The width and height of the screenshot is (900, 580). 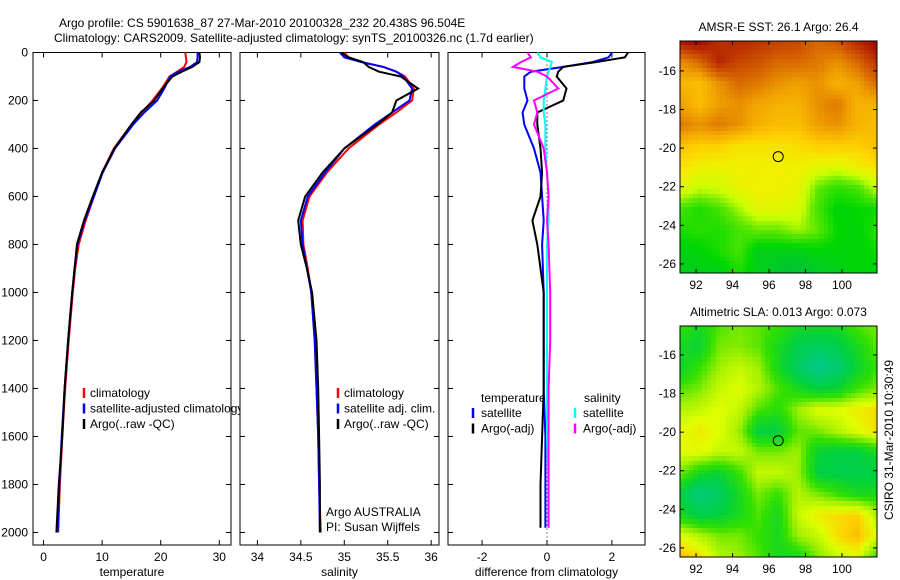 I want to click on sla-map-canvas, so click(x=778, y=441).